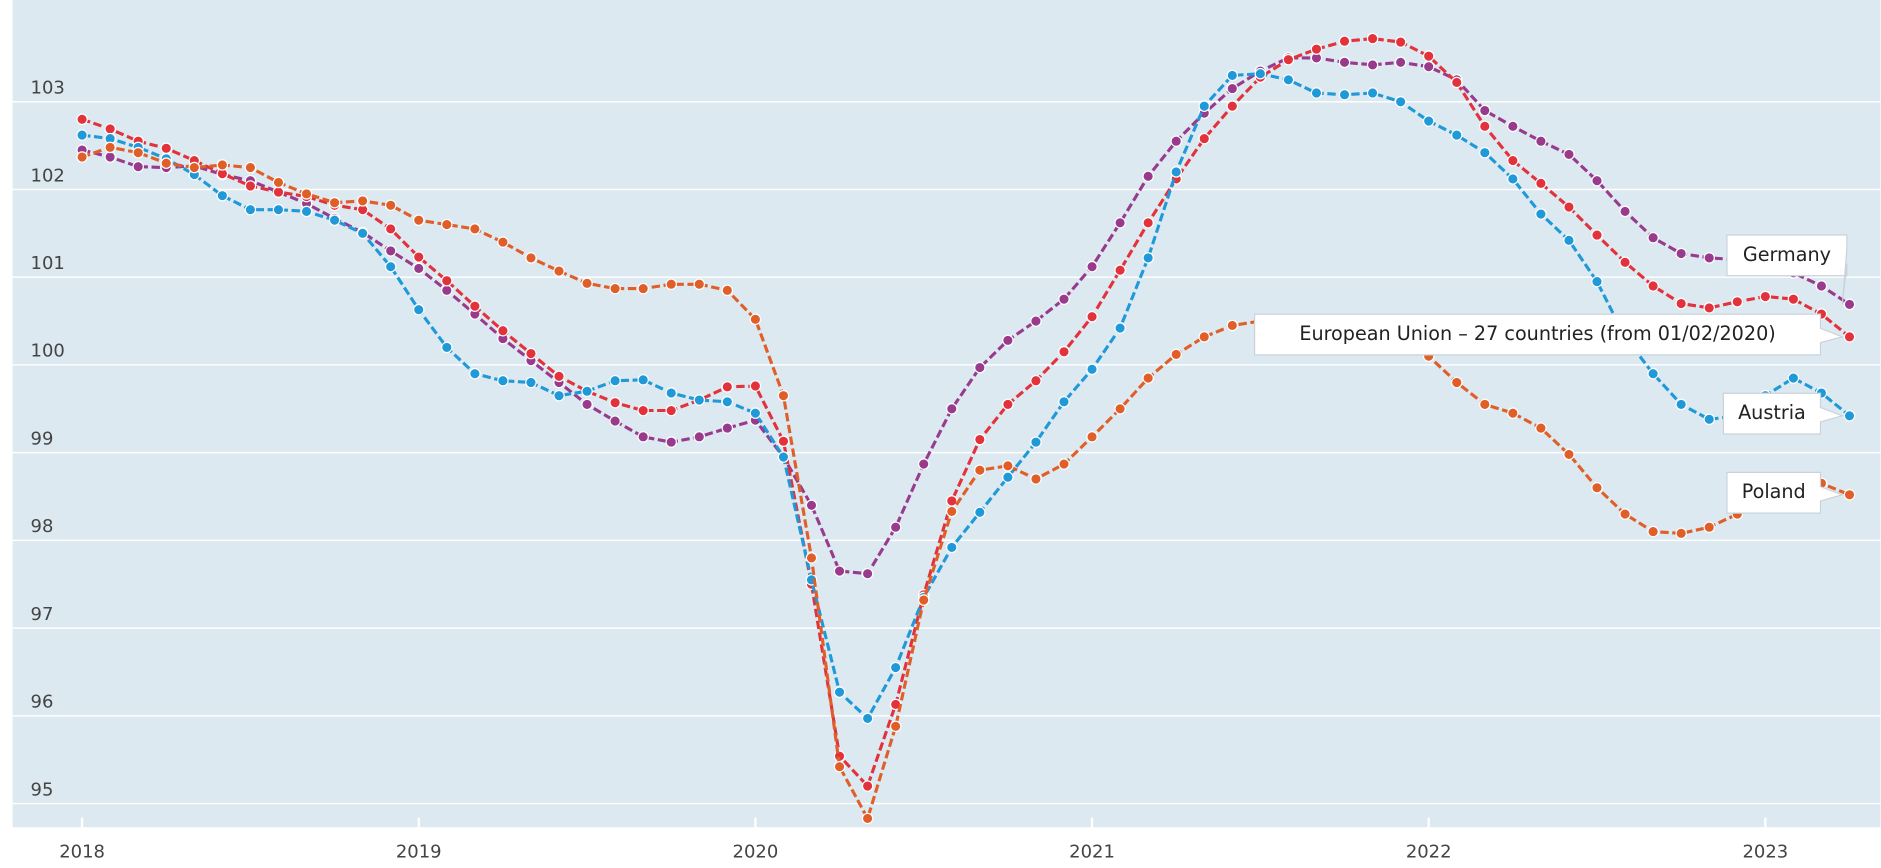 This screenshot has height=868, width=1881. Describe the element at coordinates (42, 526) in the screenshot. I see `y-tick-label: 98` at that location.